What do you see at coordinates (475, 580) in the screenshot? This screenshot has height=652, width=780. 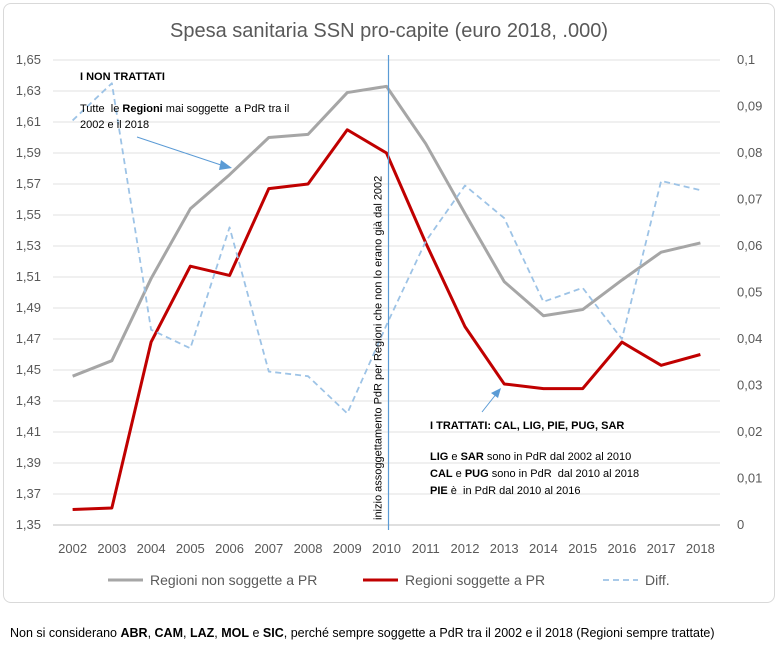 I see `legend-label-2: Regioni soggette a PR` at bounding box center [475, 580].